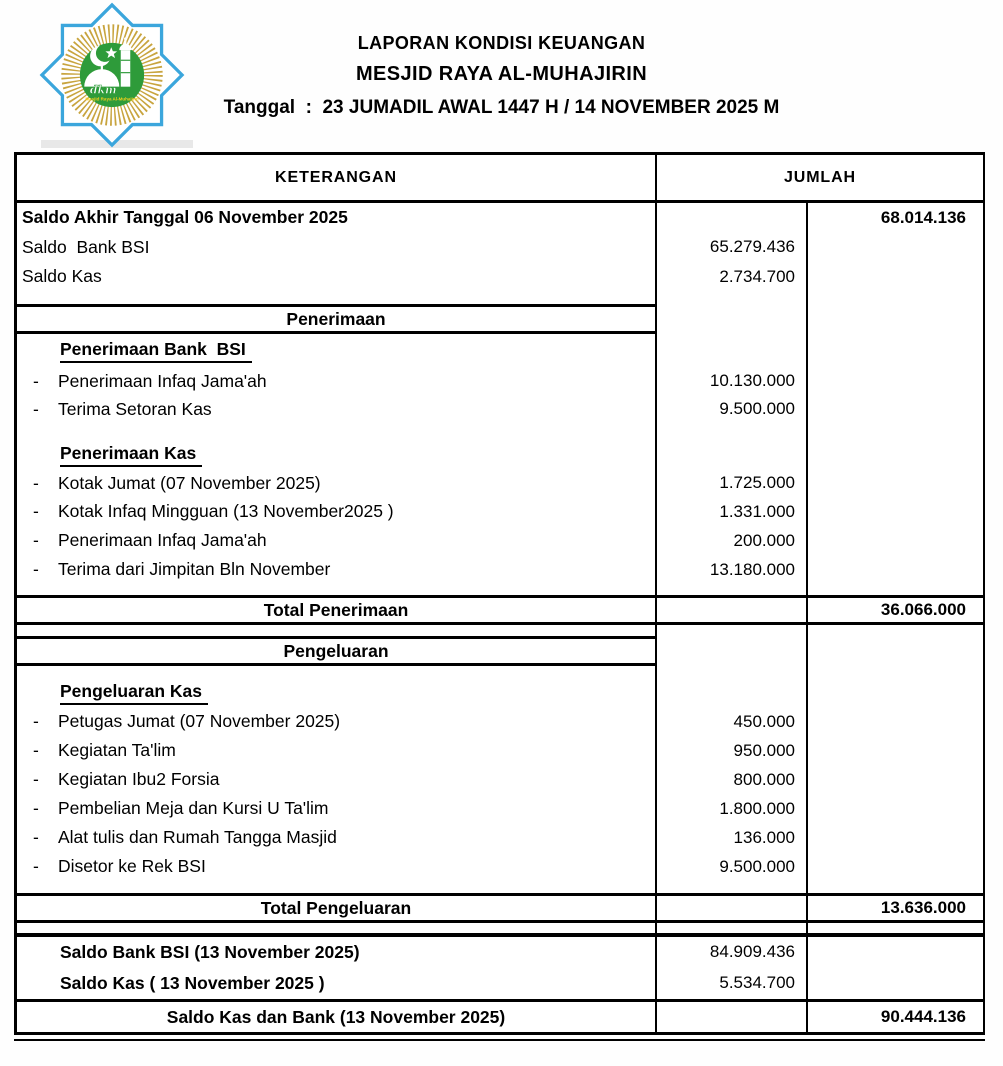 The height and width of the screenshot is (1066, 1003). Describe the element at coordinates (500, 247) in the screenshot. I see `row-saldo-bank-bsi: Saldo Bank BSI 65.279.436` at that location.